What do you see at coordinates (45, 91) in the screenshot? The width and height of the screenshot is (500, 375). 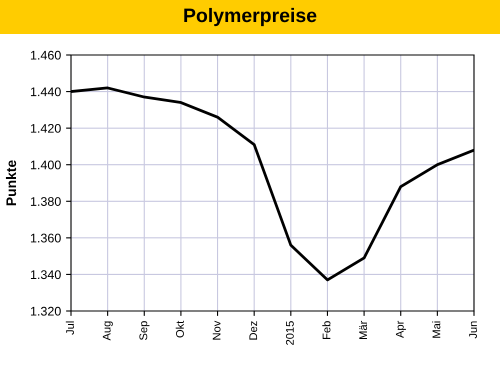 I see `y-tick-label: 1.440` at bounding box center [45, 91].